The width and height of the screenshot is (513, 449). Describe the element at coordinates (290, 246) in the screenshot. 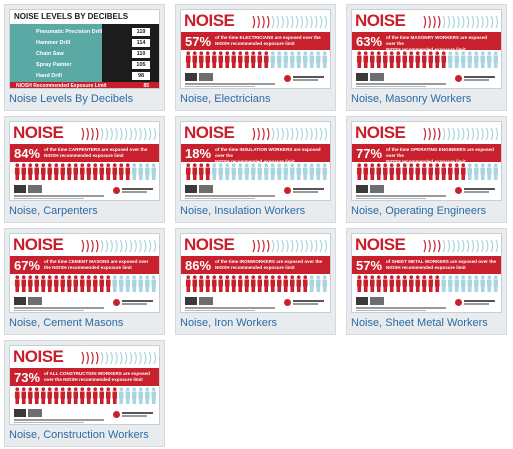

I see `sound-wave-icon` at that location.